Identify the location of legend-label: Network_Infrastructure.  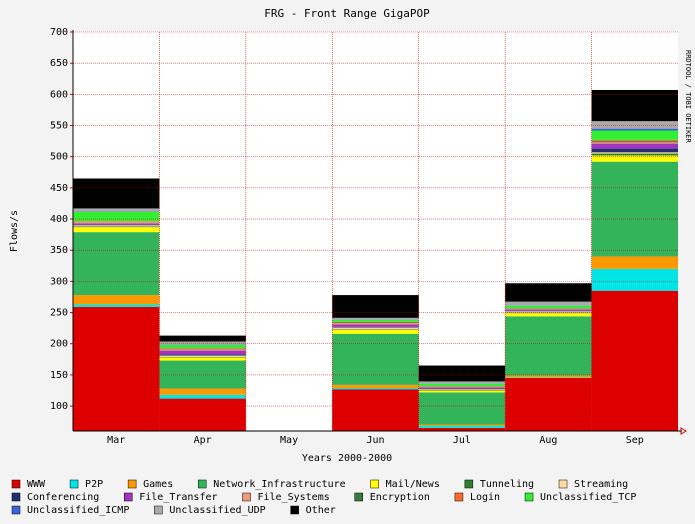
(279, 484).